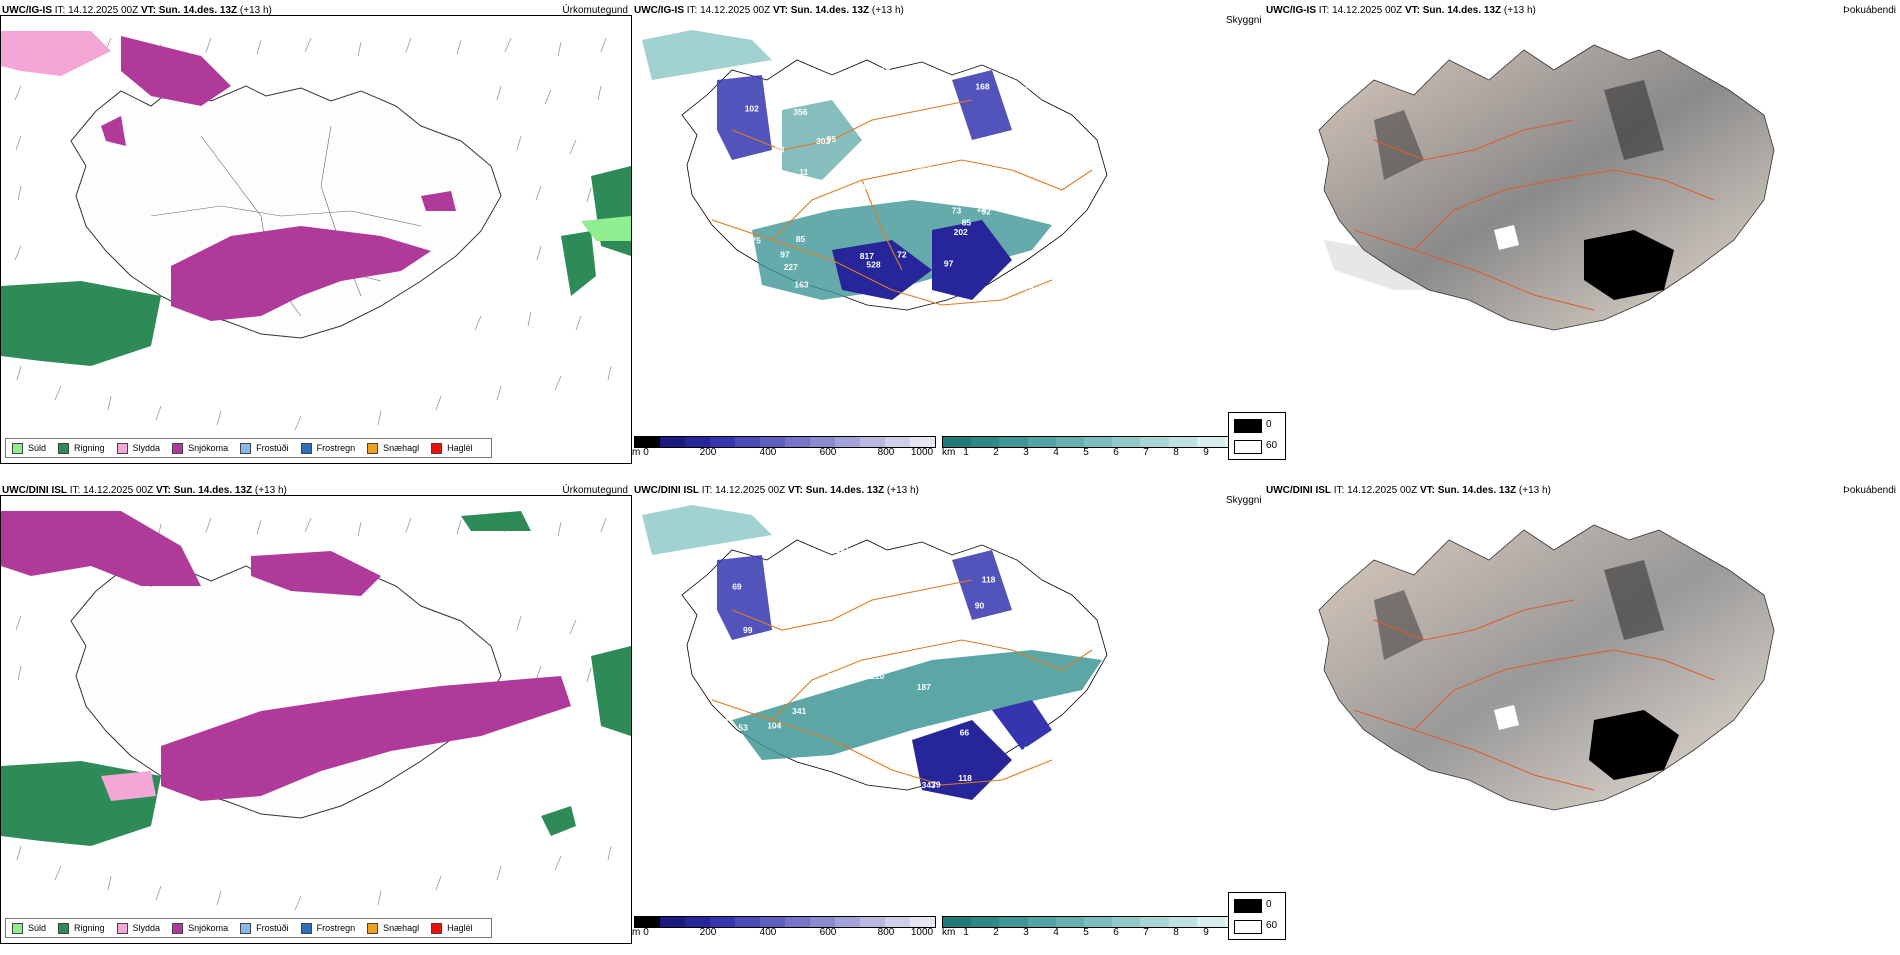  Describe the element at coordinates (1056, 452) in the screenshot. I see `colorbar-tick: 4` at that location.